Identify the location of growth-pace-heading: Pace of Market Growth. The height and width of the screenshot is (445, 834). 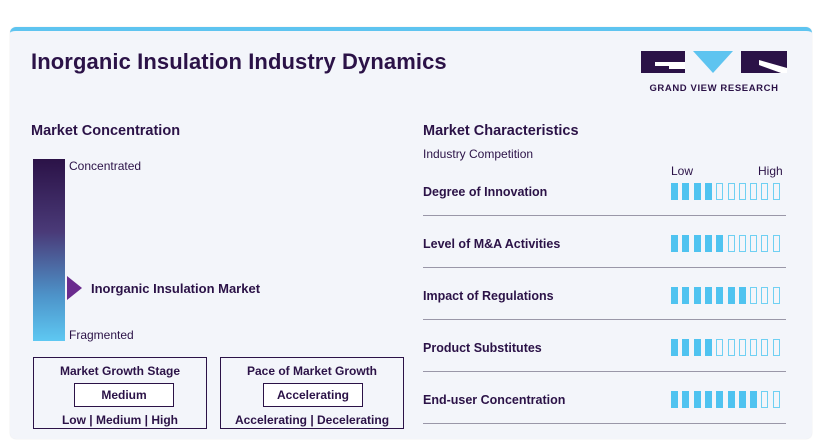
(312, 371).